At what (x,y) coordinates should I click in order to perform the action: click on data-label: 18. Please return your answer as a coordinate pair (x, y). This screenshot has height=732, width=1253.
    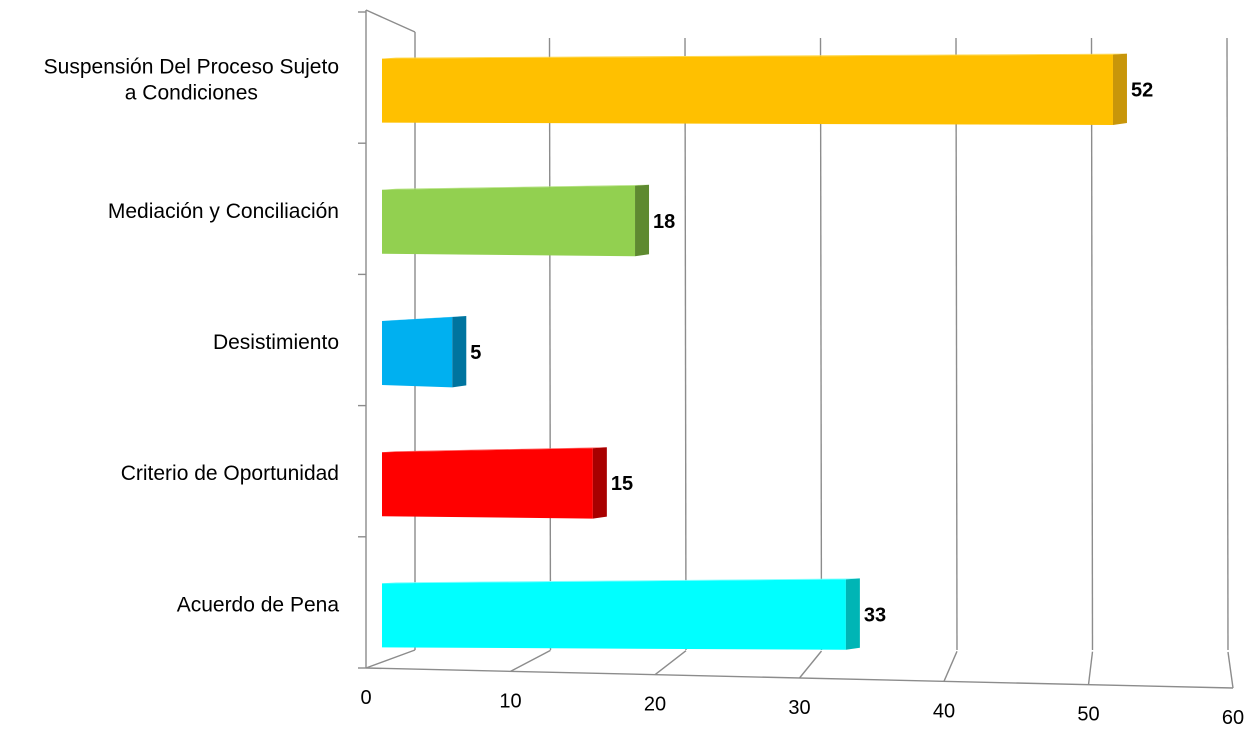
    Looking at the image, I should click on (664, 222).